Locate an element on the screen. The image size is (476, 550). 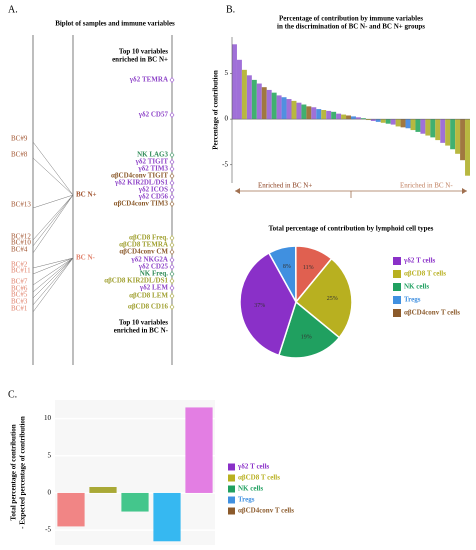
variable-label: γδ2 ICOS is located at coordinates (153, 190).